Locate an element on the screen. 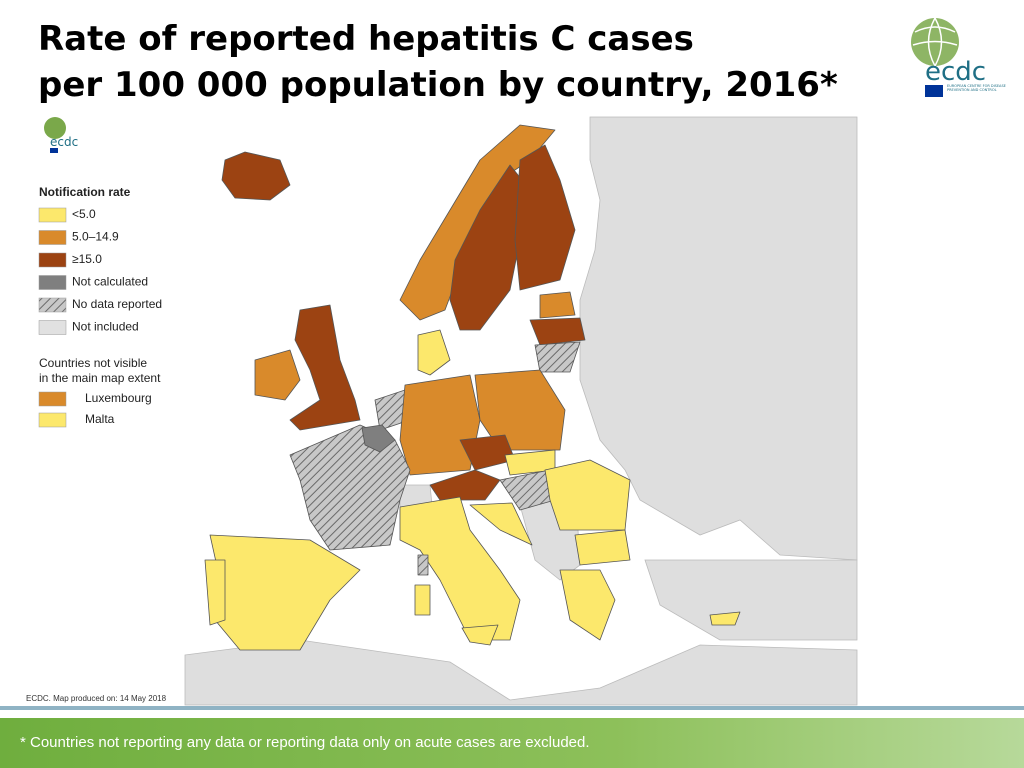 Image resolution: width=1024 pixels, height=768 pixels. legend-label: Malta is located at coordinates (100, 419).